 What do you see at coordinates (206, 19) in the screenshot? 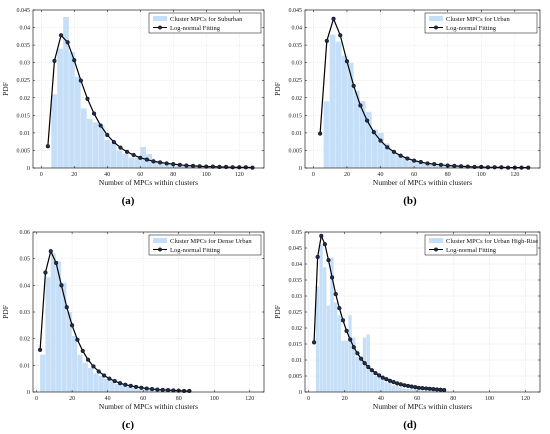
I see `legend-label-hist: Cluster MPCs for Suburban` at bounding box center [206, 19].